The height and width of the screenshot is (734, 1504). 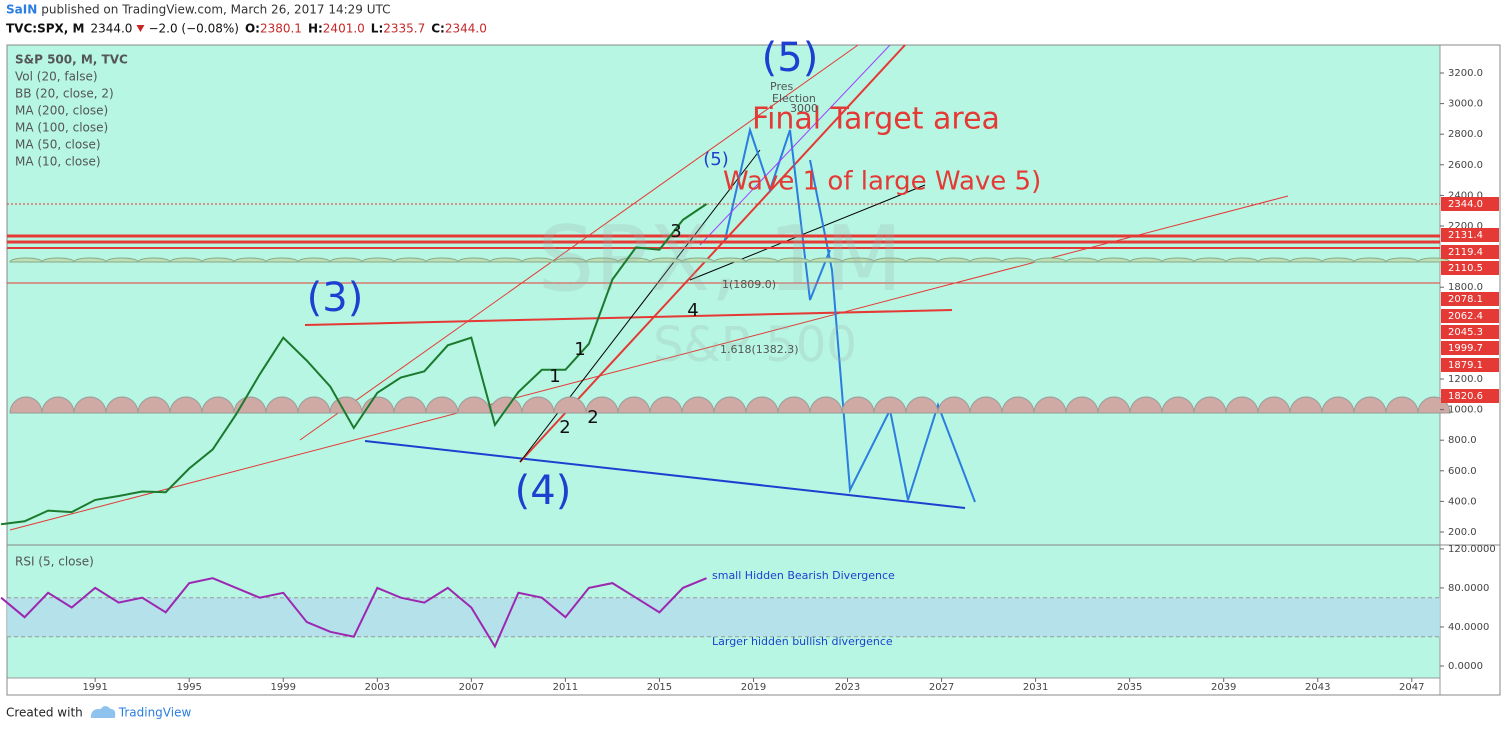 What do you see at coordinates (335, 298) in the screenshot?
I see `annotation: (3)` at bounding box center [335, 298].